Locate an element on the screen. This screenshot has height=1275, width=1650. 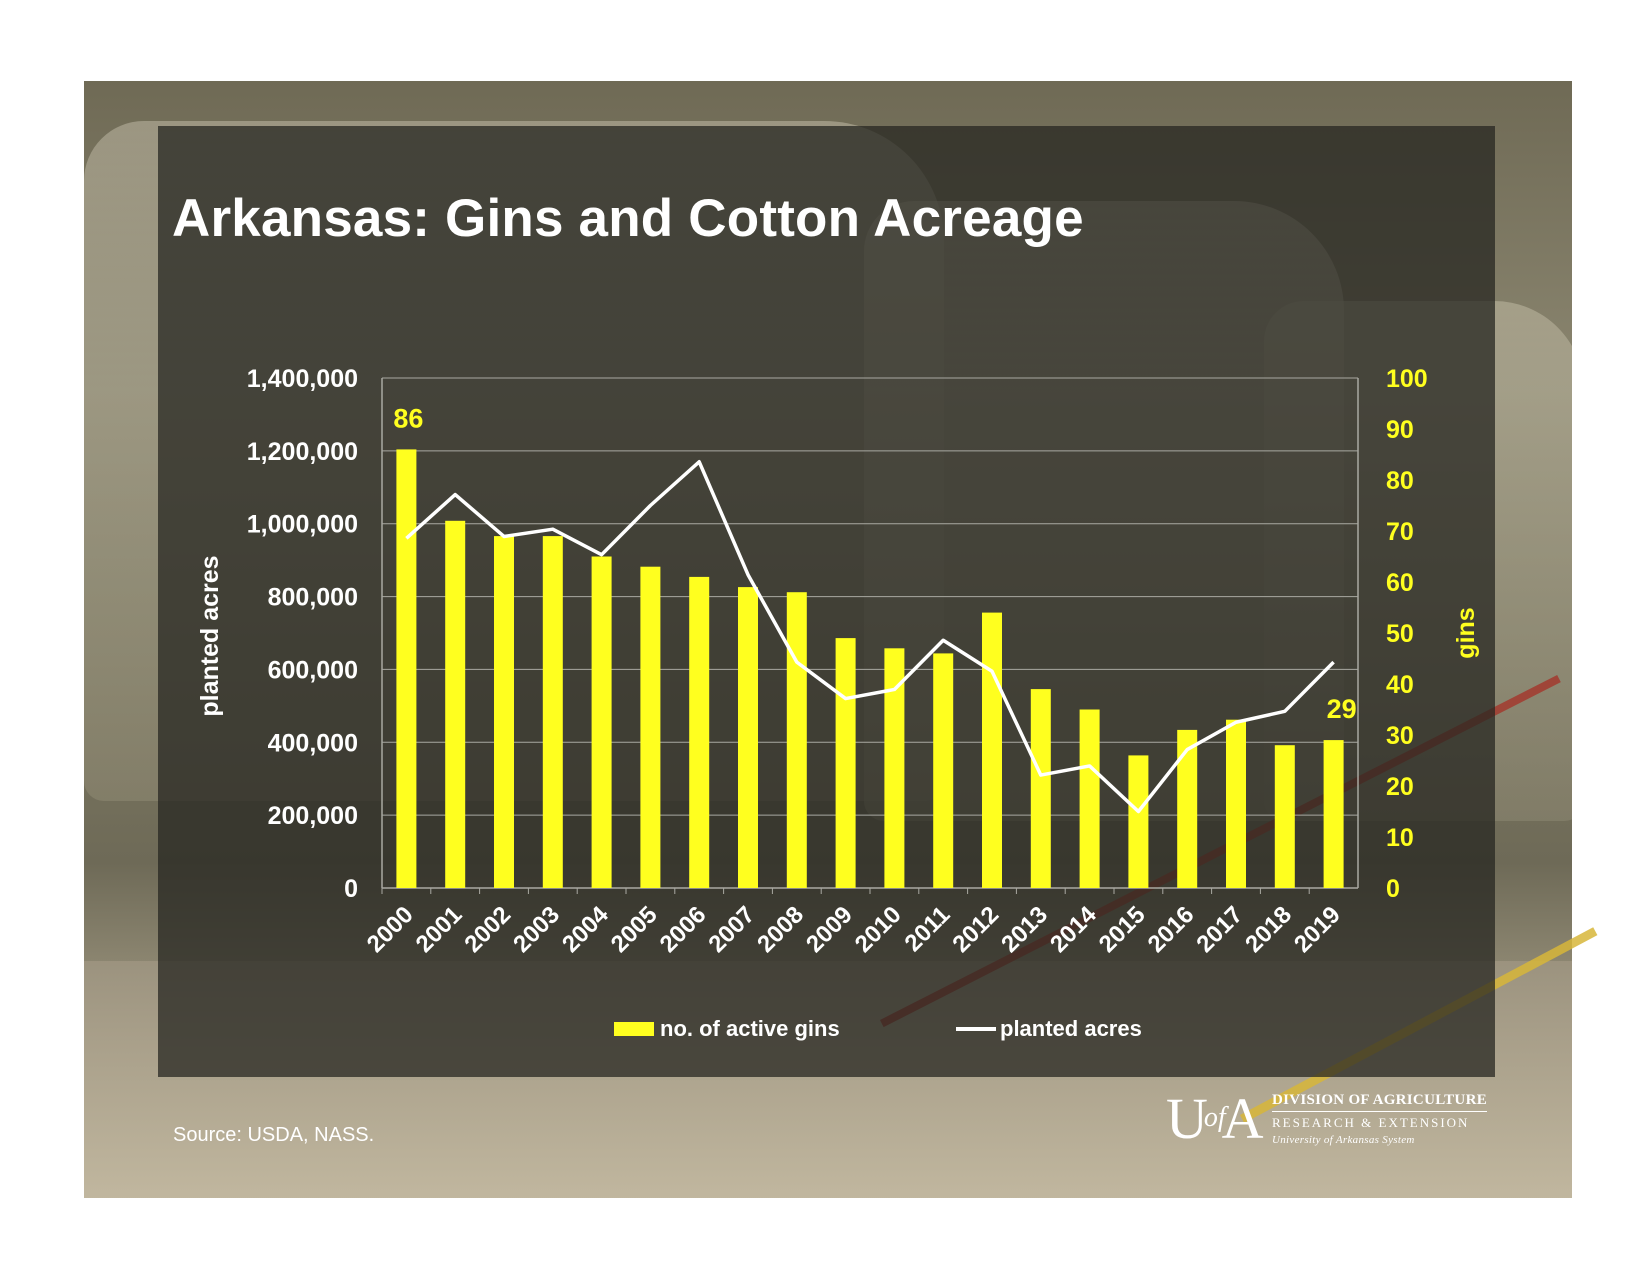
x-tick-label: 2017 is located at coordinates (1219, 929).